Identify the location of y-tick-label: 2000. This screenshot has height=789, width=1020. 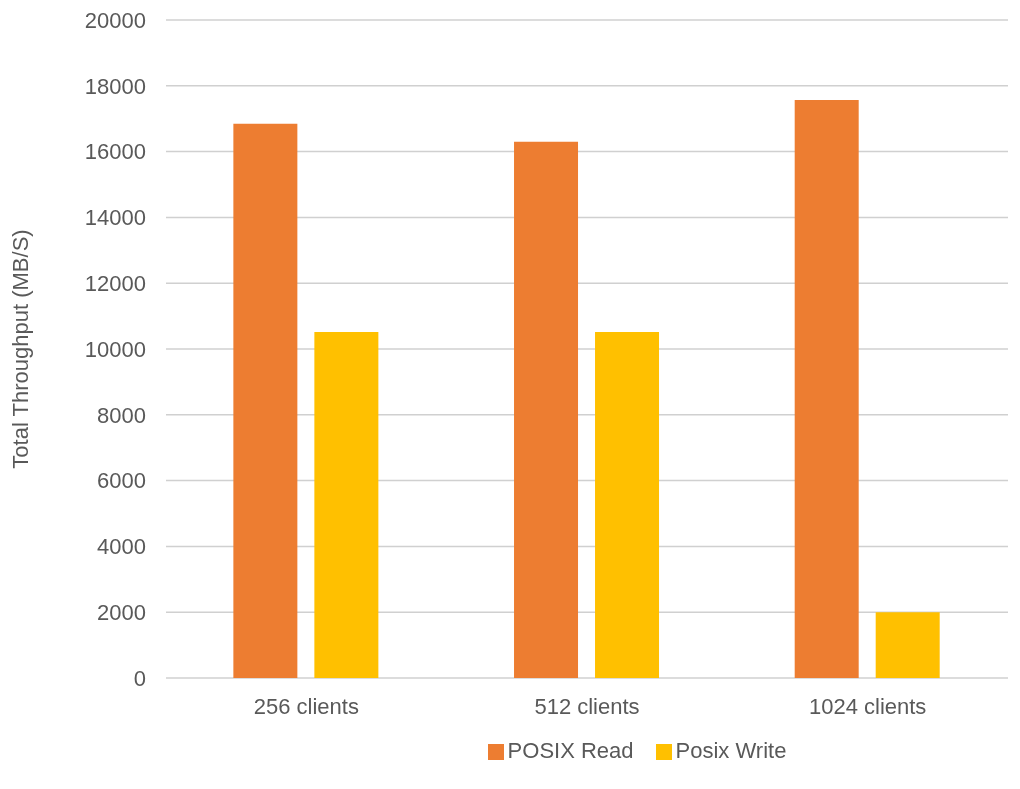
(121, 613).